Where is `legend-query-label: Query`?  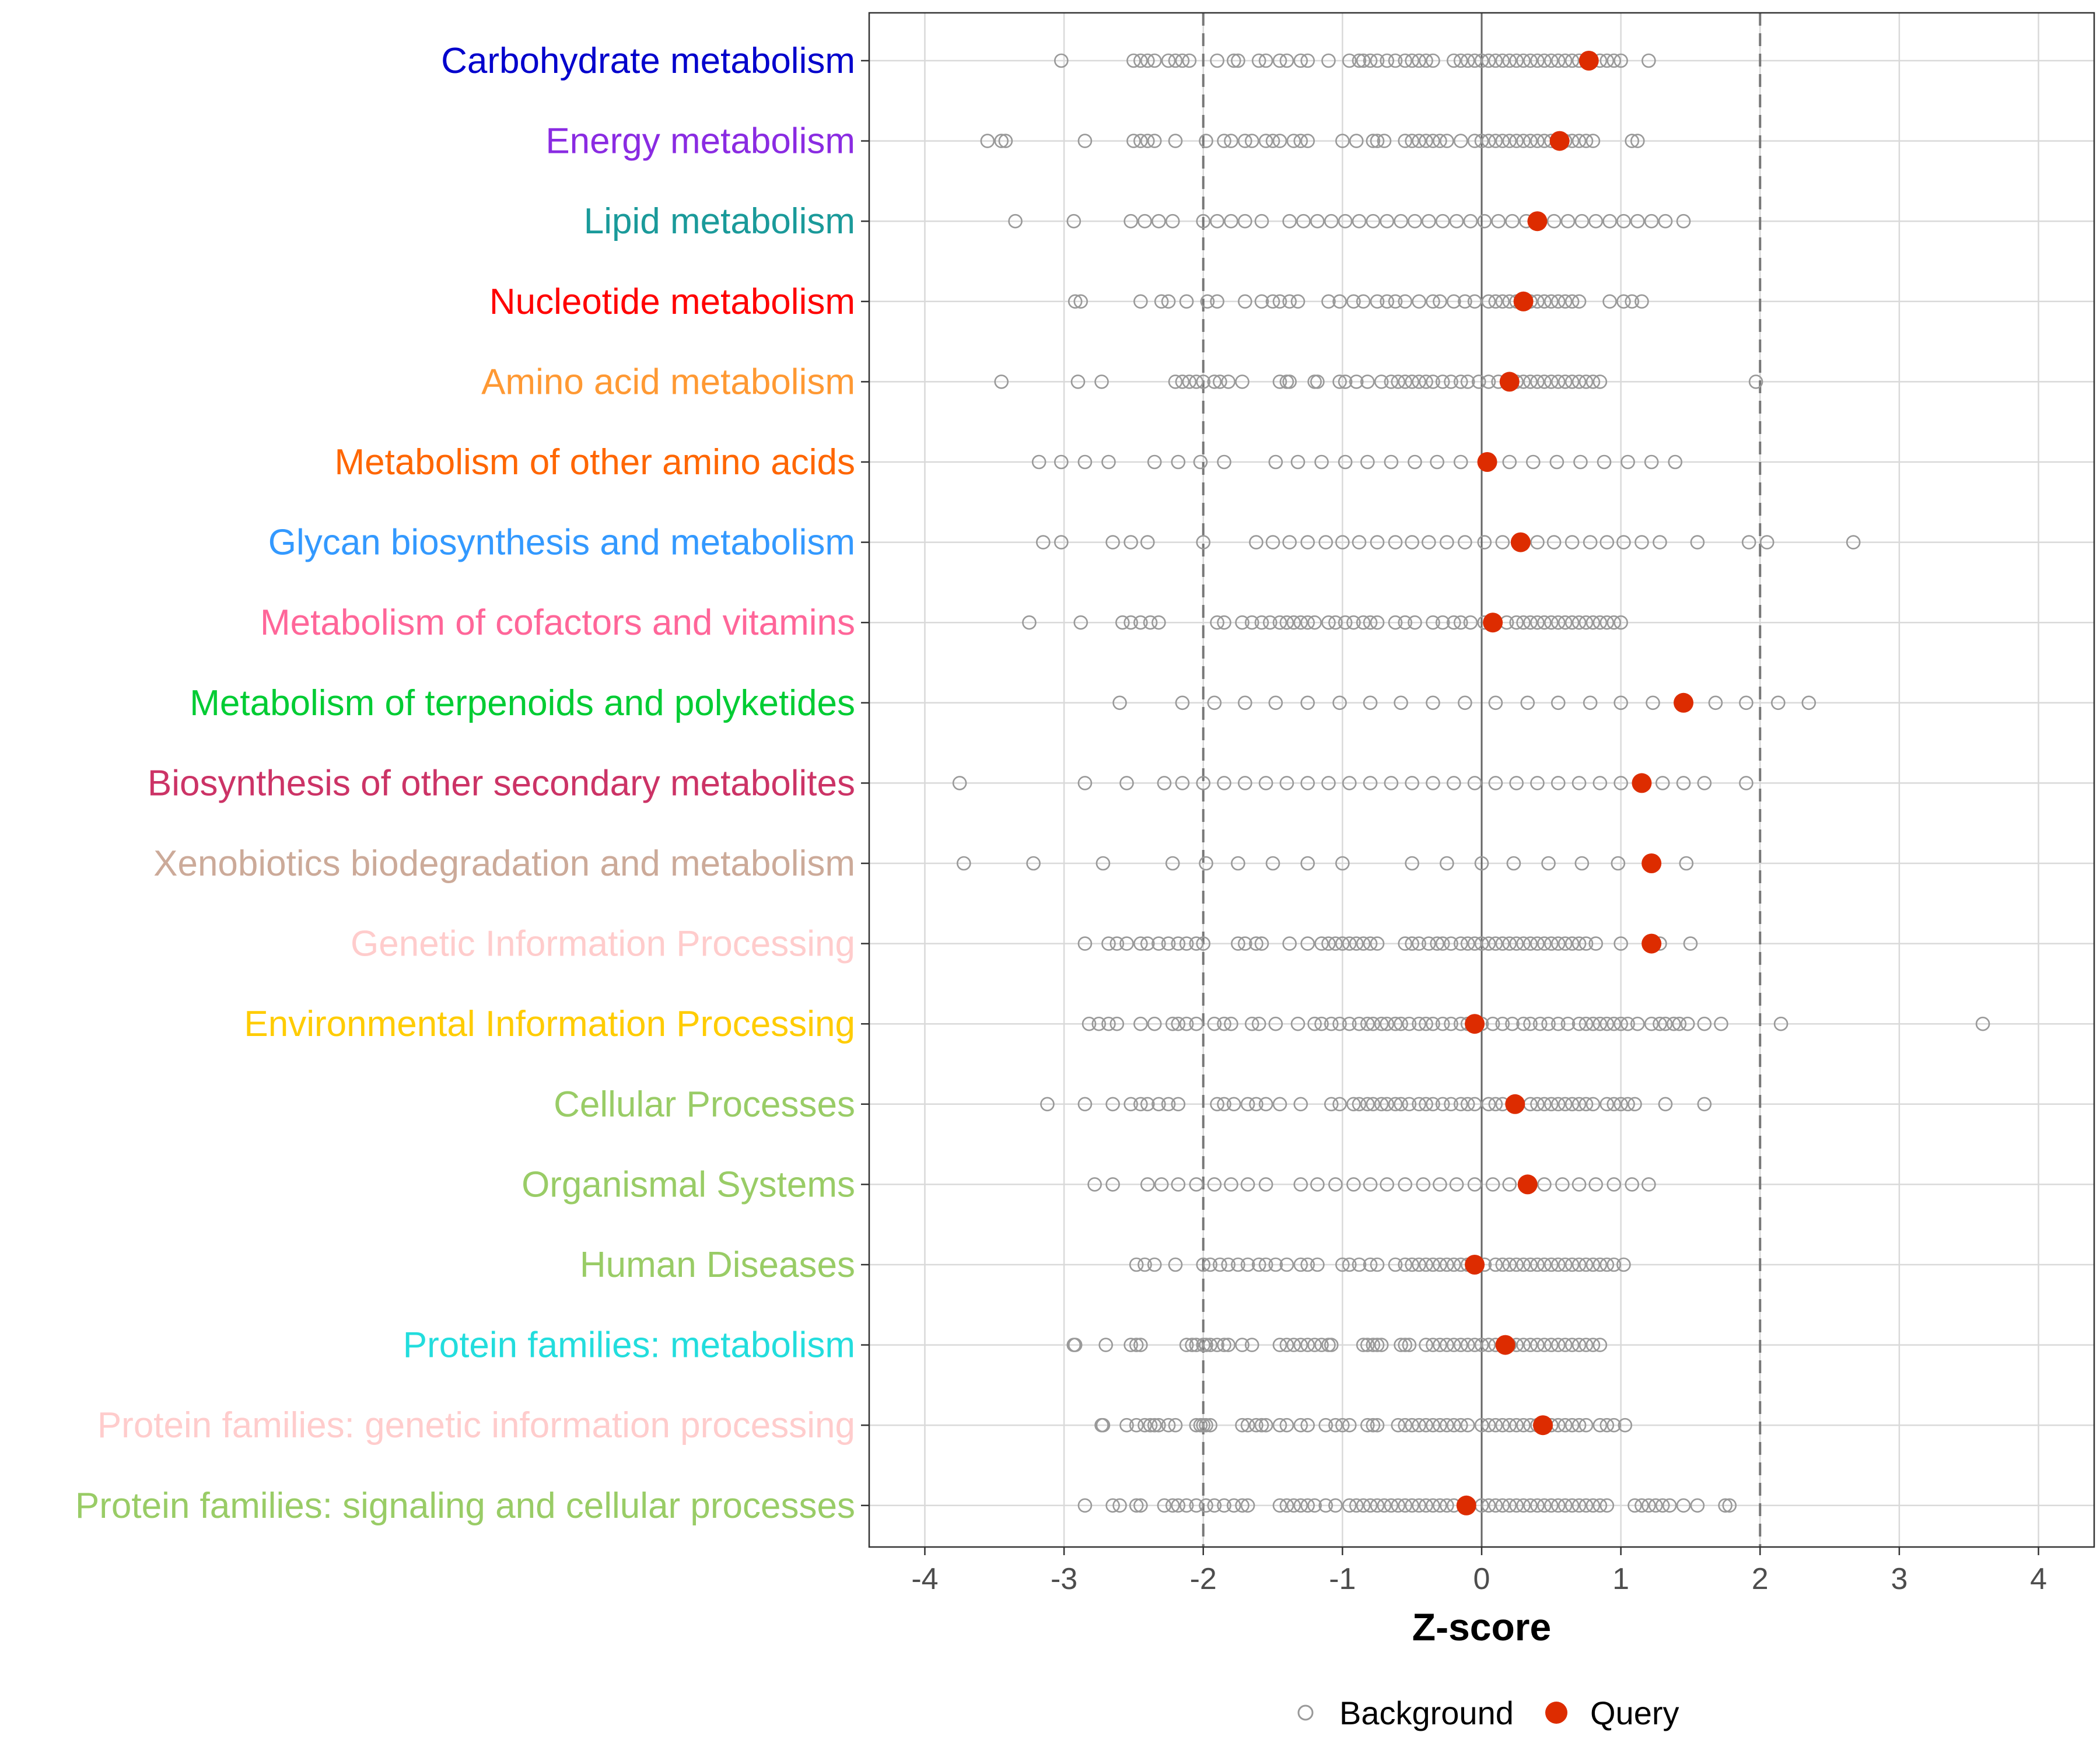
legend-query-label: Query is located at coordinates (1634, 1713).